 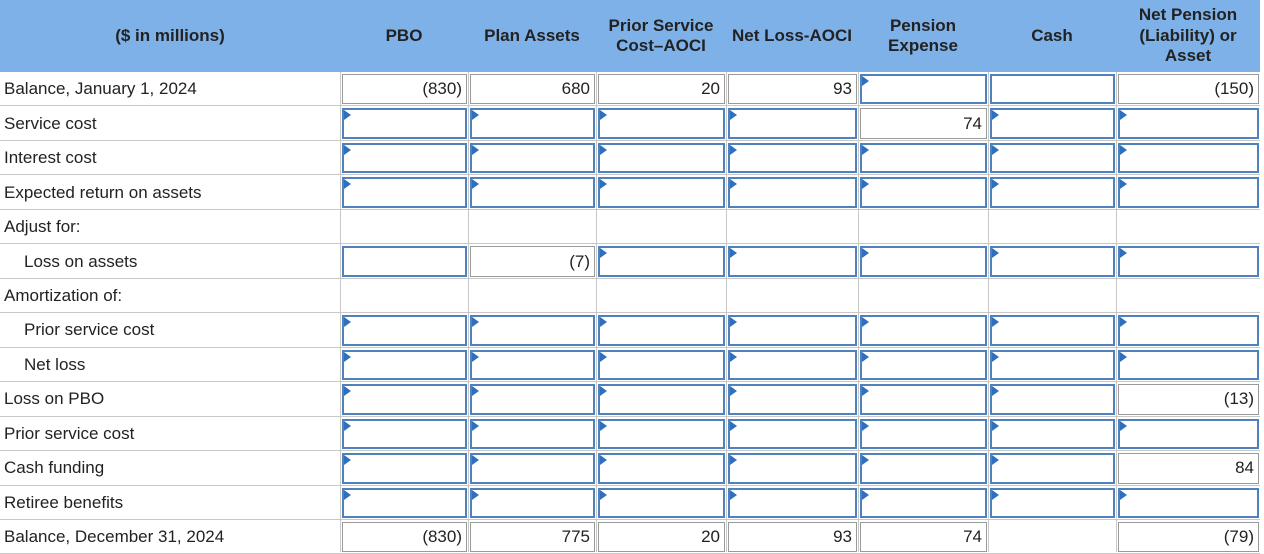 I want to click on cell-value: 680, so click(x=532, y=89).